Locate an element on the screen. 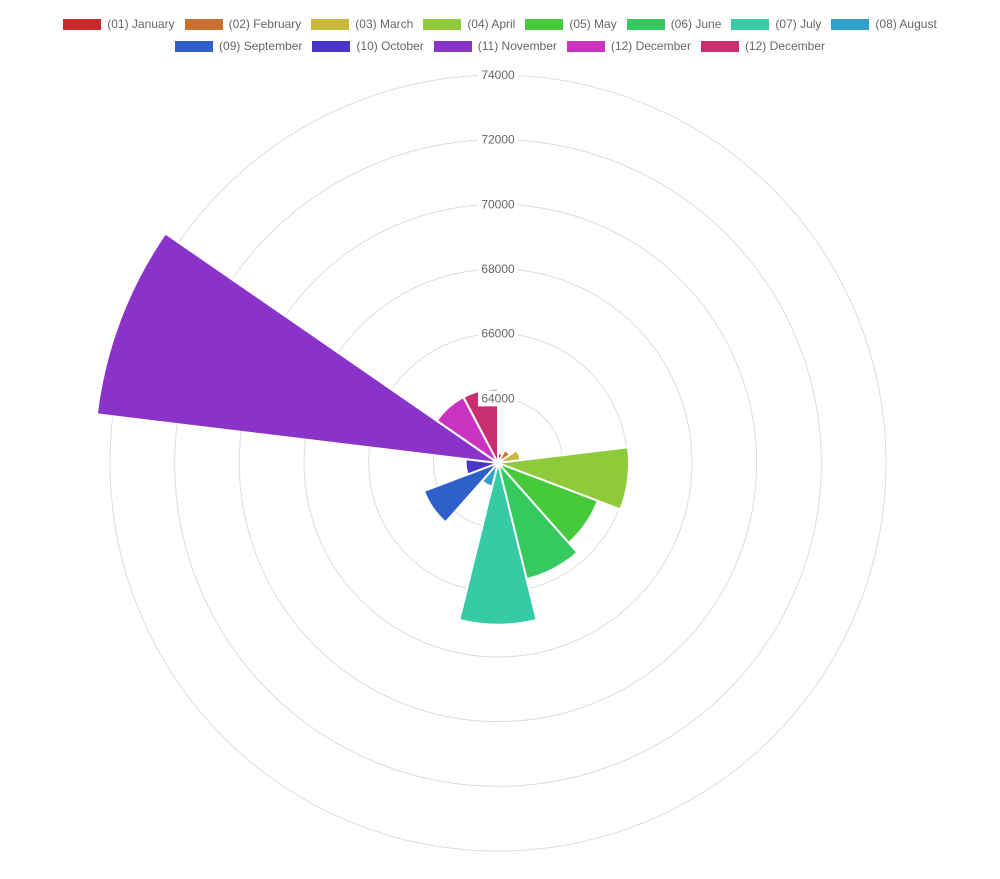 The height and width of the screenshot is (879, 1000). legend-item: (06) June is located at coordinates (674, 24).